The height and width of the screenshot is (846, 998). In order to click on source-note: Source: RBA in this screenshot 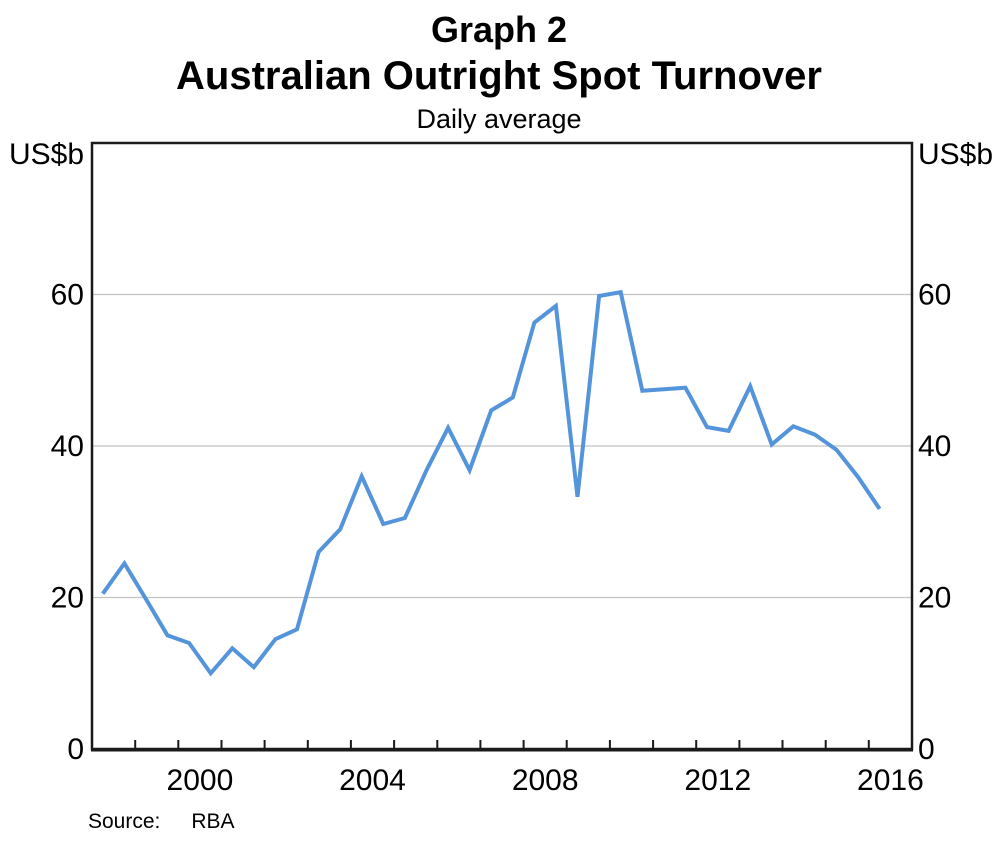, I will do `click(161, 821)`.